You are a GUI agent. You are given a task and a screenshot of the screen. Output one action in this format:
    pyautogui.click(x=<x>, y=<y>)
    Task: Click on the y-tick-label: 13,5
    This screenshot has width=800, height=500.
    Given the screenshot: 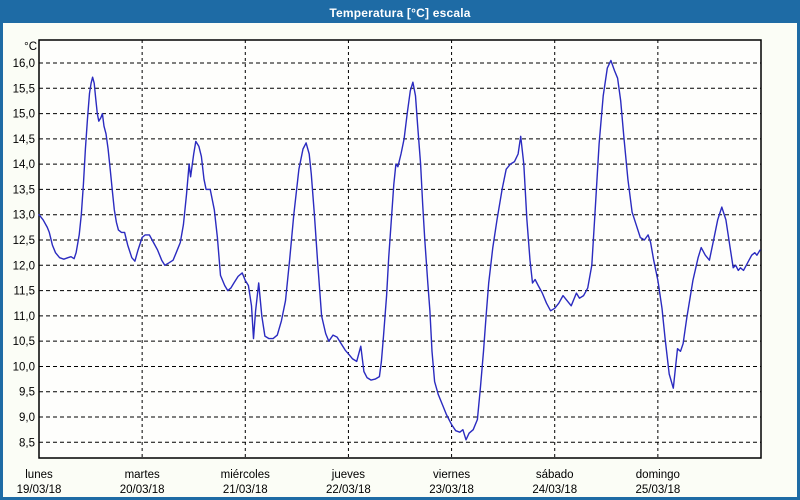 What is the action you would take?
    pyautogui.click(x=24, y=190)
    